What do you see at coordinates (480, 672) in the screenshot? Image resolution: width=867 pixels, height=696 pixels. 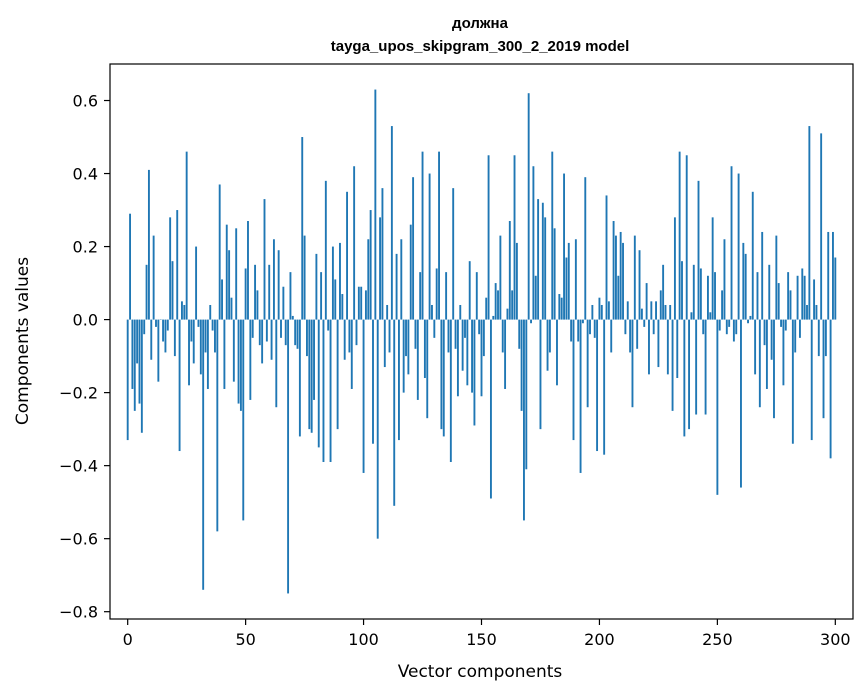 I see `x-axis-label: Vector components` at bounding box center [480, 672].